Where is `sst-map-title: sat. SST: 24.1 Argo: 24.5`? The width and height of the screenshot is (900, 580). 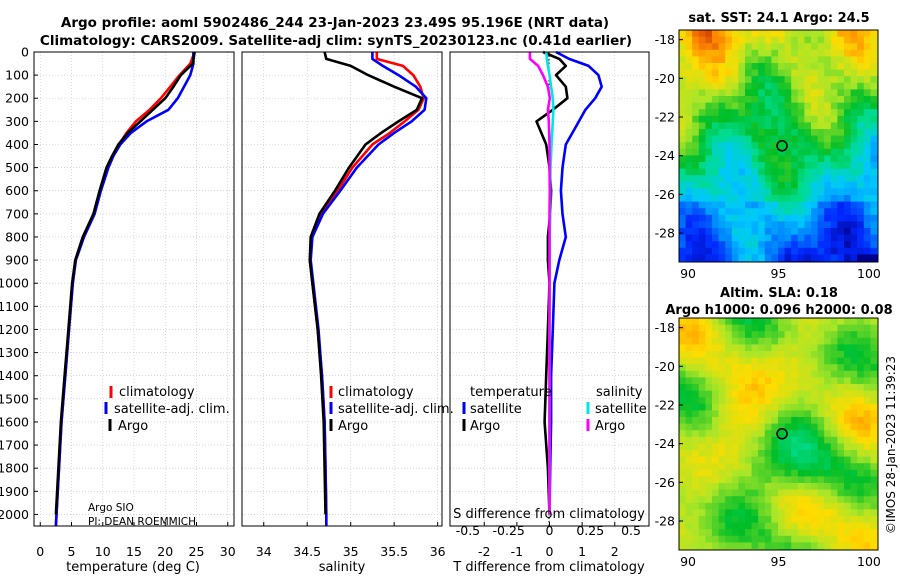 sst-map-title: sat. SST: 24.1 Argo: 24.5 is located at coordinates (778, 18).